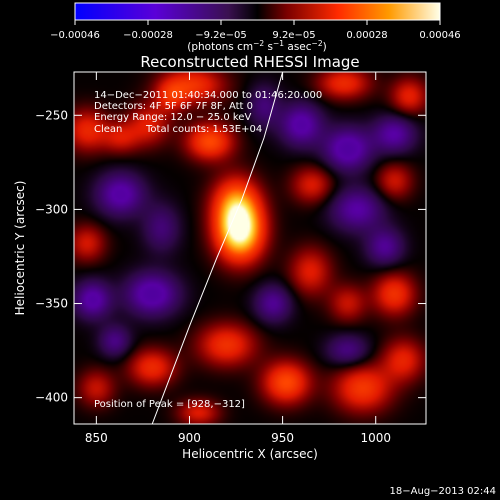  I want to click on annotation-detectors: Detectors: 4F 5F 6F 7F 8F, Att 0, so click(173, 106).